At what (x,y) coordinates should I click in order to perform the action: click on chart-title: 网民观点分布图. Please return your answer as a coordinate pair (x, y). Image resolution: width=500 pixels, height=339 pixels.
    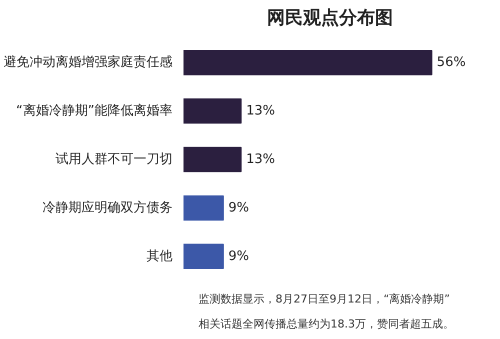
    Looking at the image, I should click on (330, 18).